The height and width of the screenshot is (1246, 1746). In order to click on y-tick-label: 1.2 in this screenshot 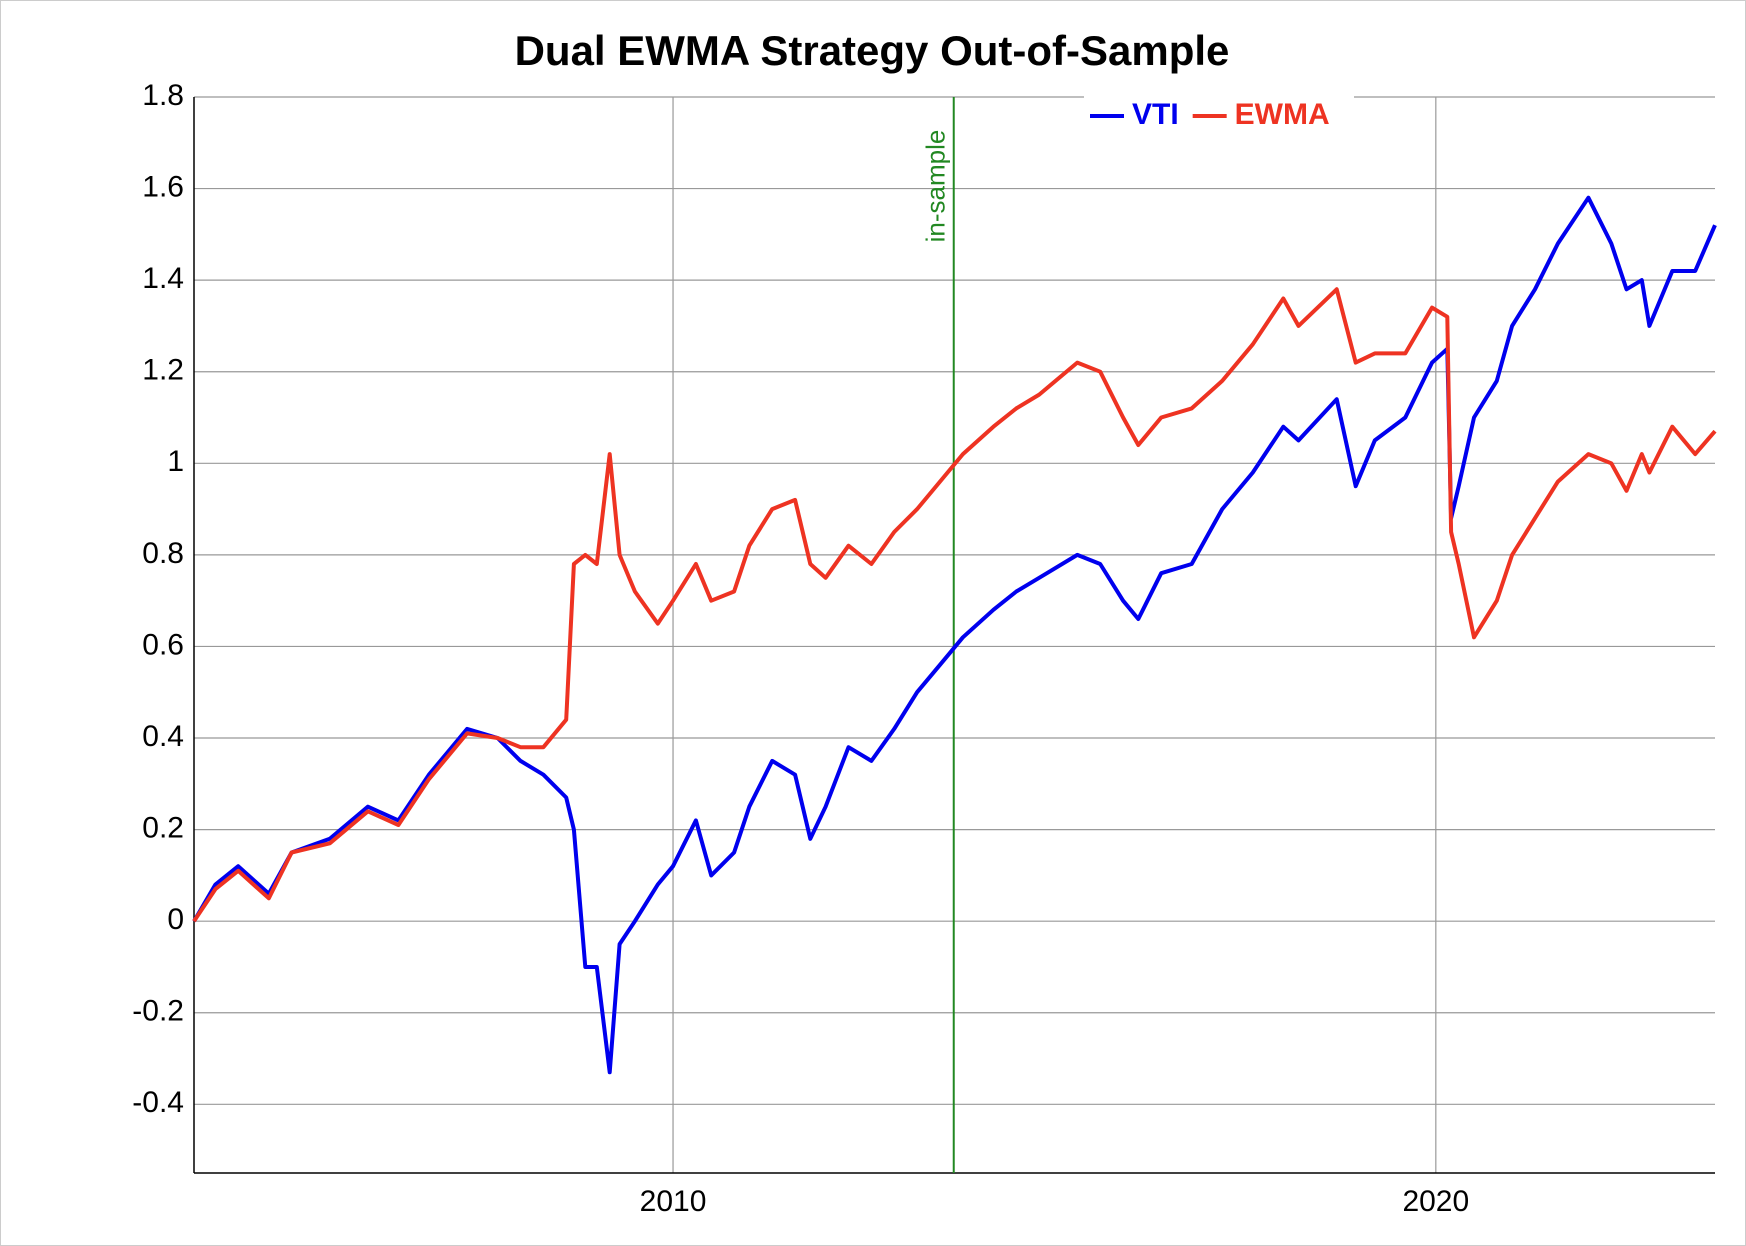, I will do `click(163, 370)`.